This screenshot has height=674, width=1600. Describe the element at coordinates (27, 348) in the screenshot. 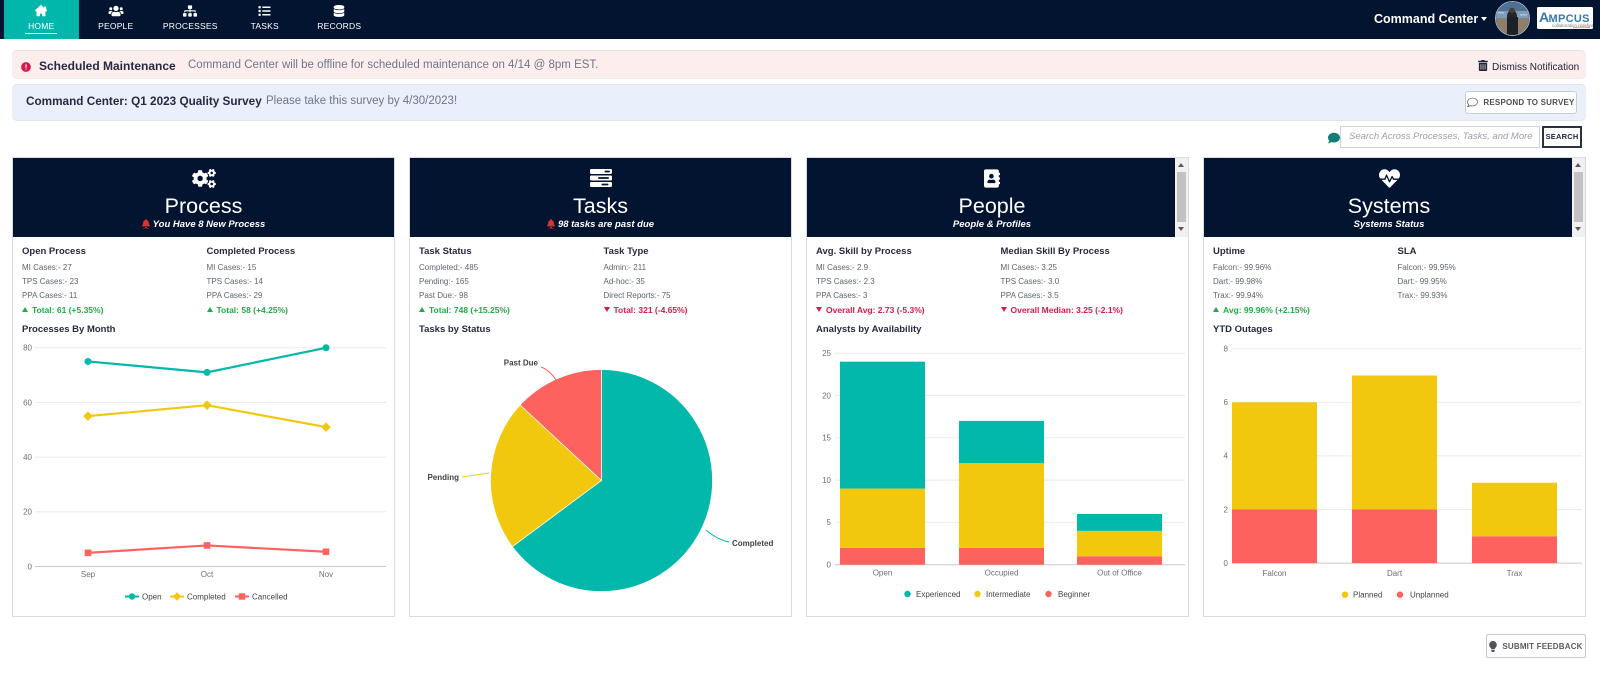

I see `svg-text: 80` at that location.